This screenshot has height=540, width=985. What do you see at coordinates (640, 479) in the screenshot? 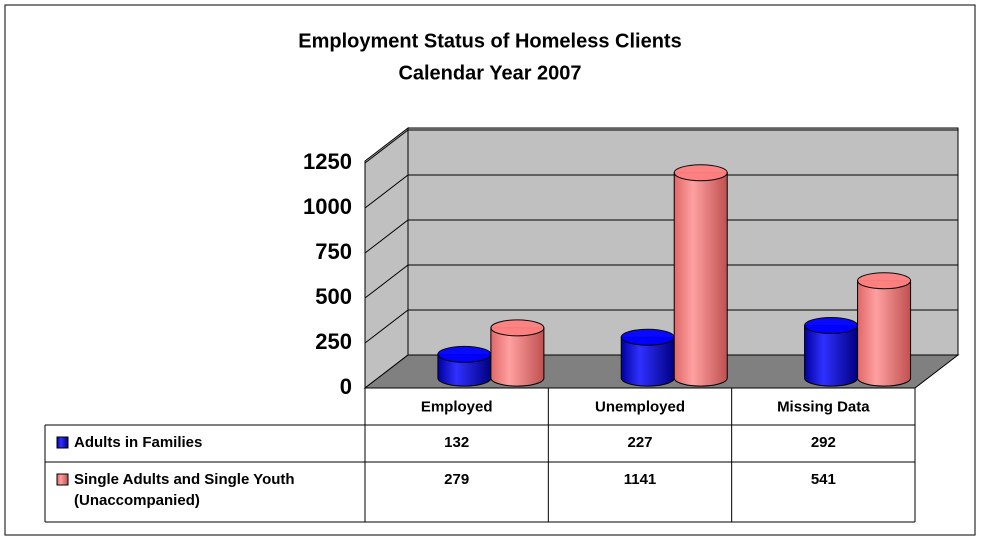
I see `data-label: 1141` at bounding box center [640, 479].